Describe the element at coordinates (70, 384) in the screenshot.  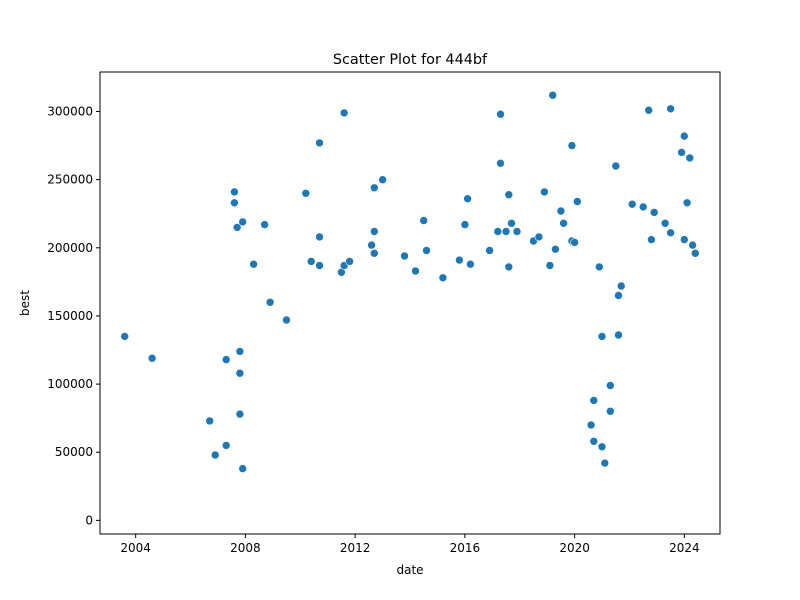
I see `y-tick-label: 100000` at that location.